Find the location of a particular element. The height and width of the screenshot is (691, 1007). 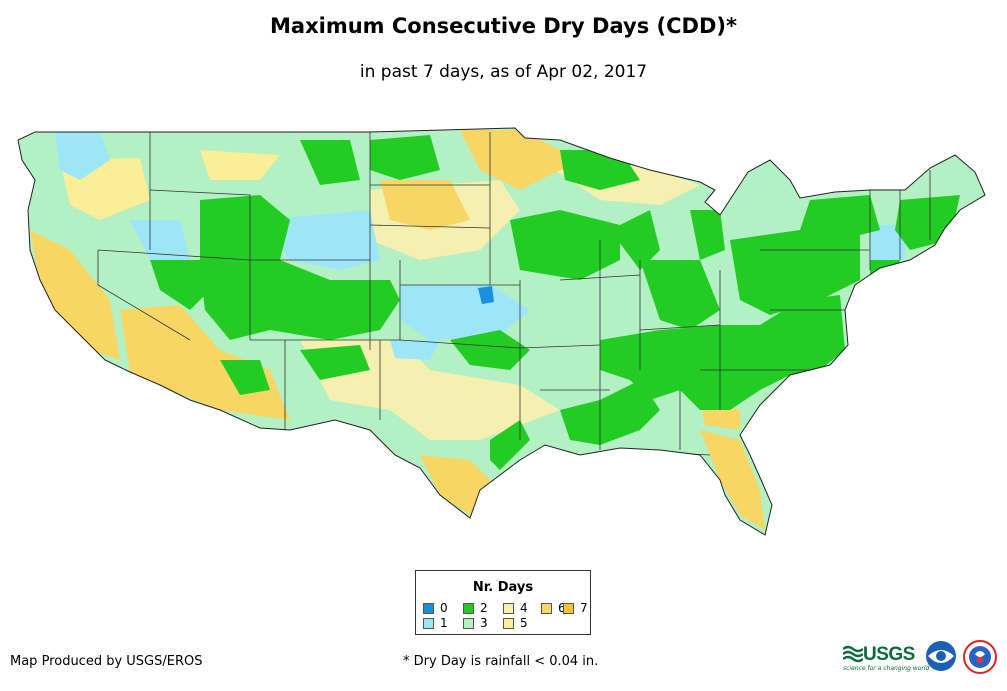

usgs-tagline: science for a changing world is located at coordinates (886, 668).